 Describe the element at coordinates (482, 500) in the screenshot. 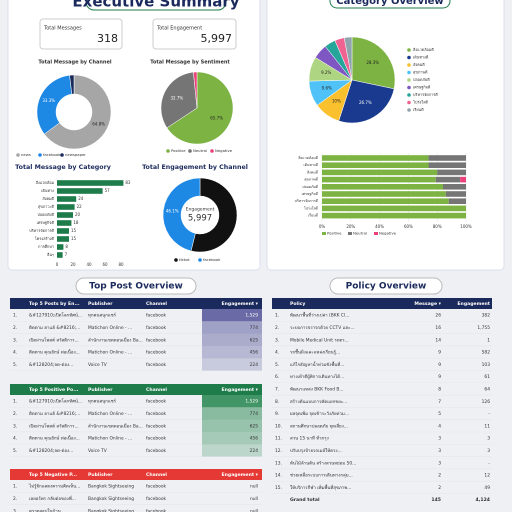

I see `total-engagement: 4,124` at that location.